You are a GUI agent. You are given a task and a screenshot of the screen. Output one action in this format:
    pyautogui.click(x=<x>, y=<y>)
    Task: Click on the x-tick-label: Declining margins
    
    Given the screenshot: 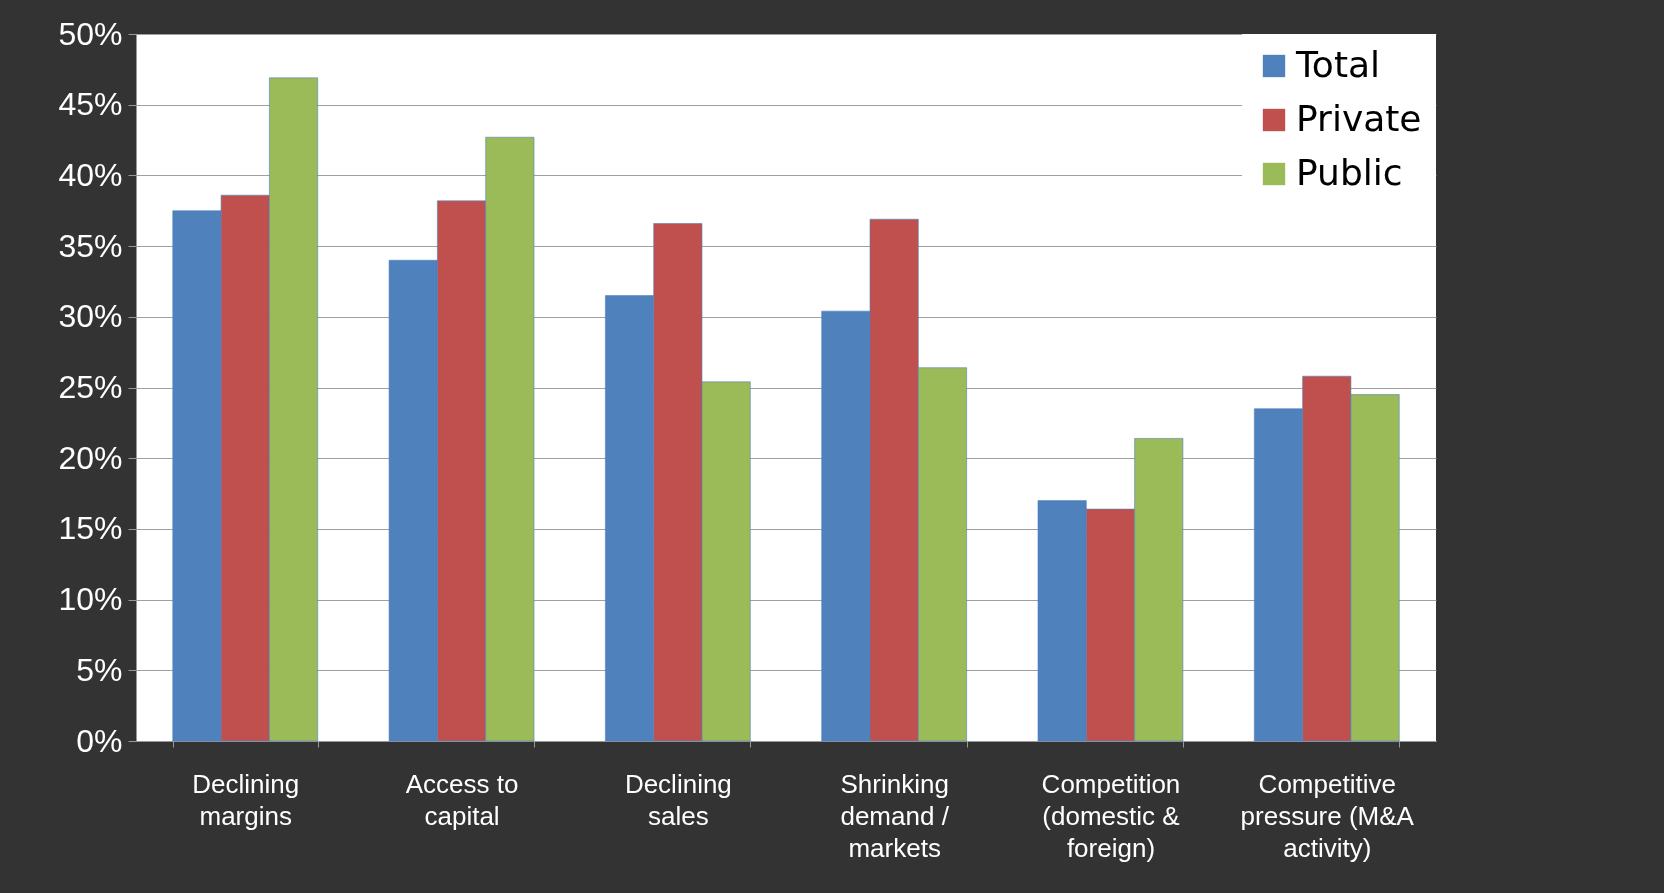 What is the action you would take?
    pyautogui.click(x=246, y=799)
    